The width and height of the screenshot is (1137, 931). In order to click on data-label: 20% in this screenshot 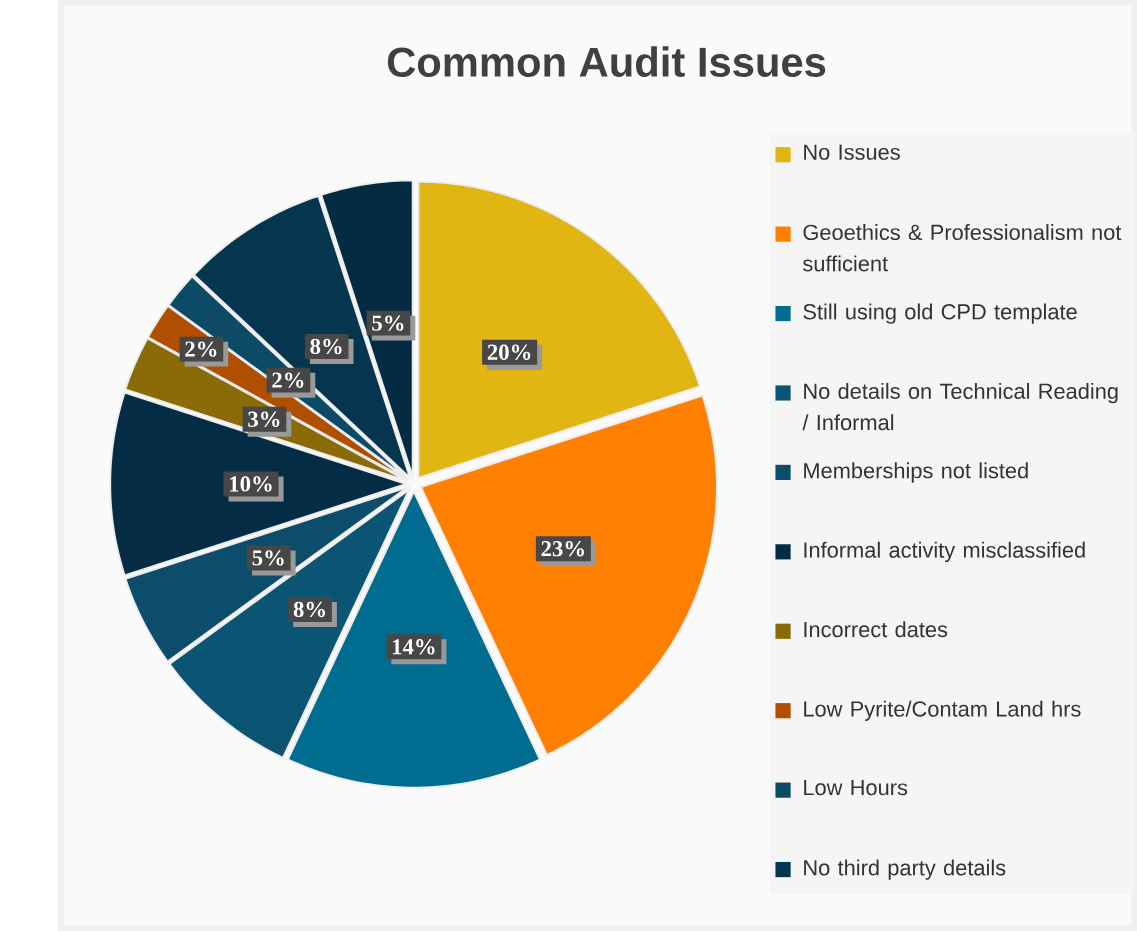, I will do `click(509, 352)`.